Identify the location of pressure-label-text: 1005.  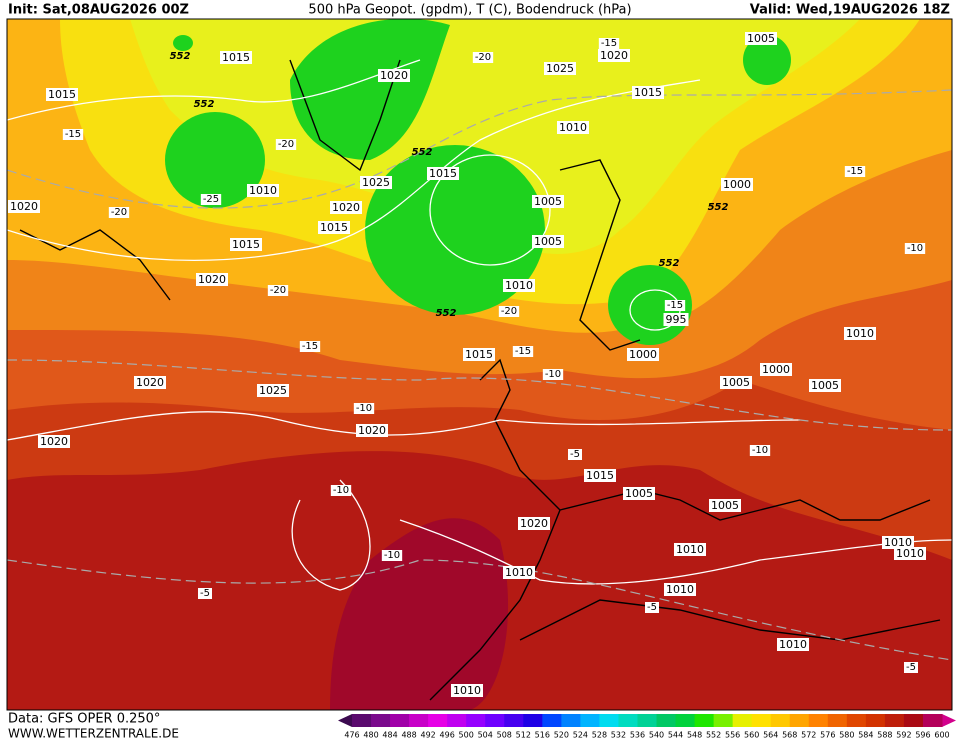
(639, 493).